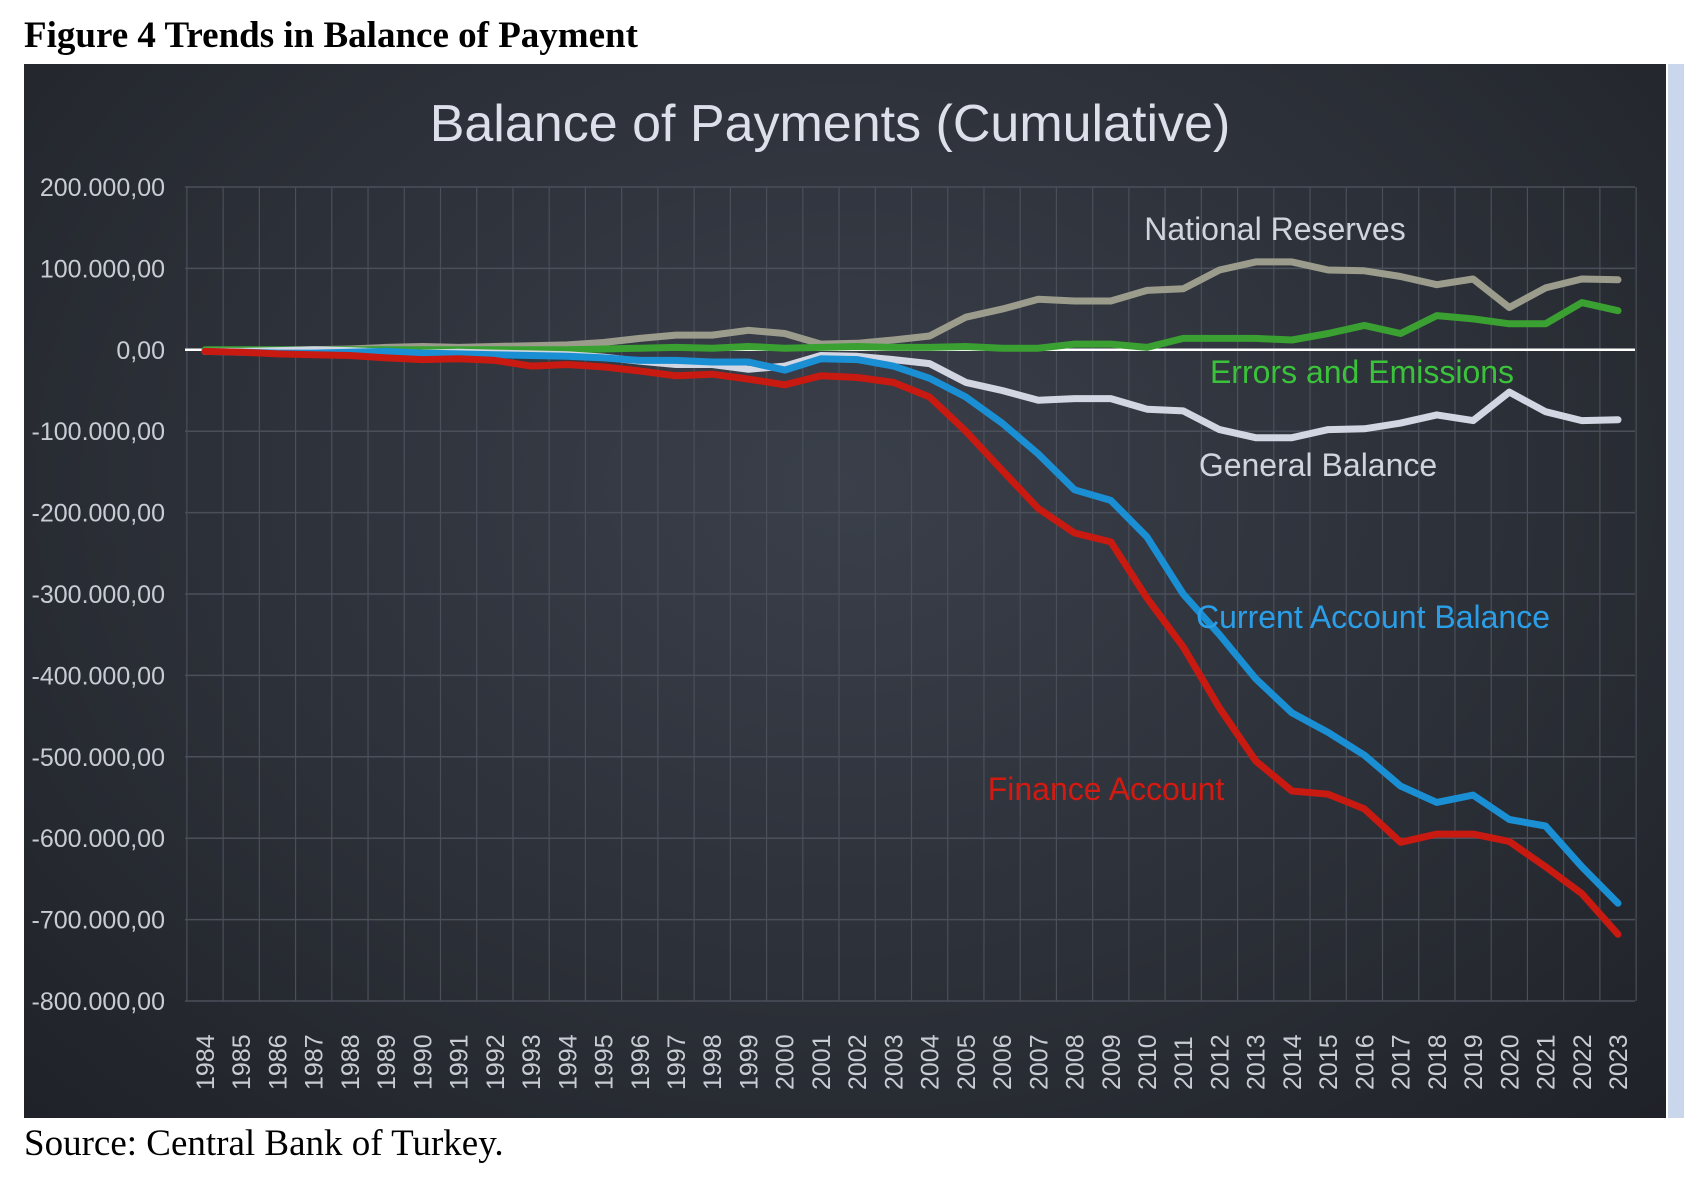 The height and width of the screenshot is (1197, 1700). What do you see at coordinates (641, 1062) in the screenshot?
I see `x-tick-label: 1996` at bounding box center [641, 1062].